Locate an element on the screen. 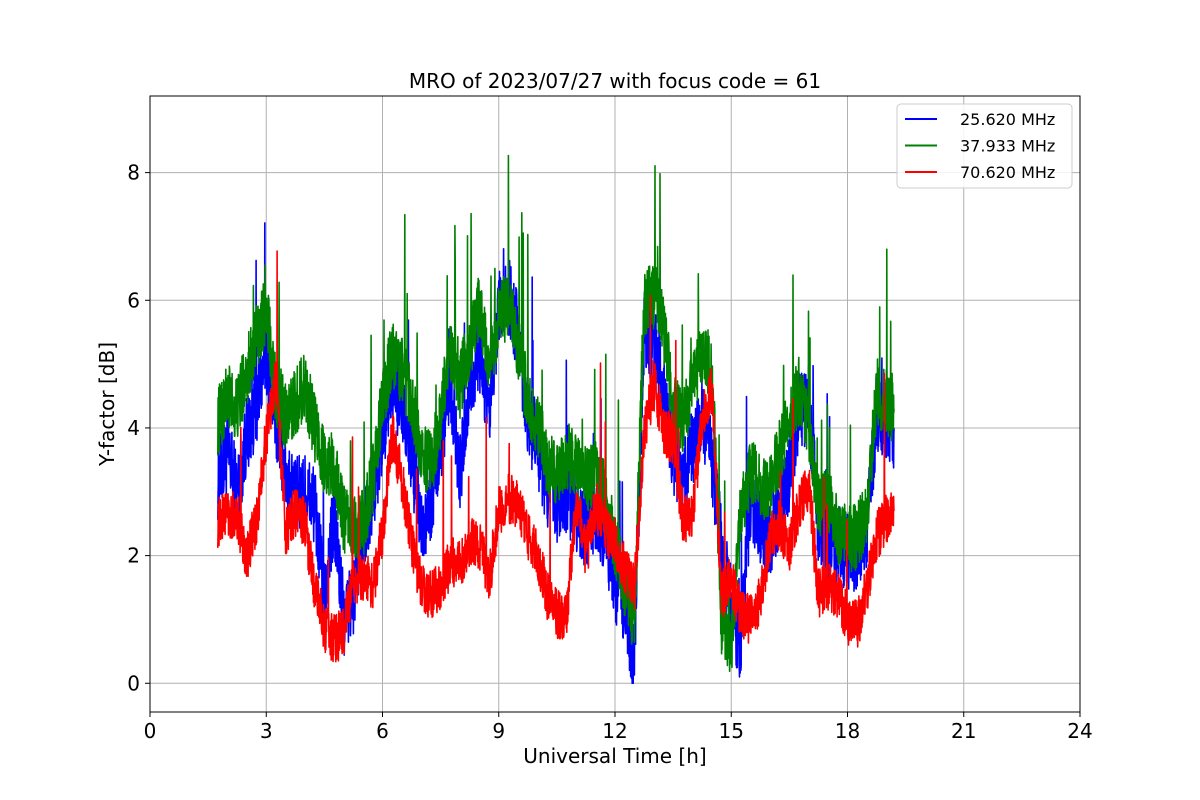 This screenshot has height=800, width=1200. x-tick-label: 12 is located at coordinates (614, 731).